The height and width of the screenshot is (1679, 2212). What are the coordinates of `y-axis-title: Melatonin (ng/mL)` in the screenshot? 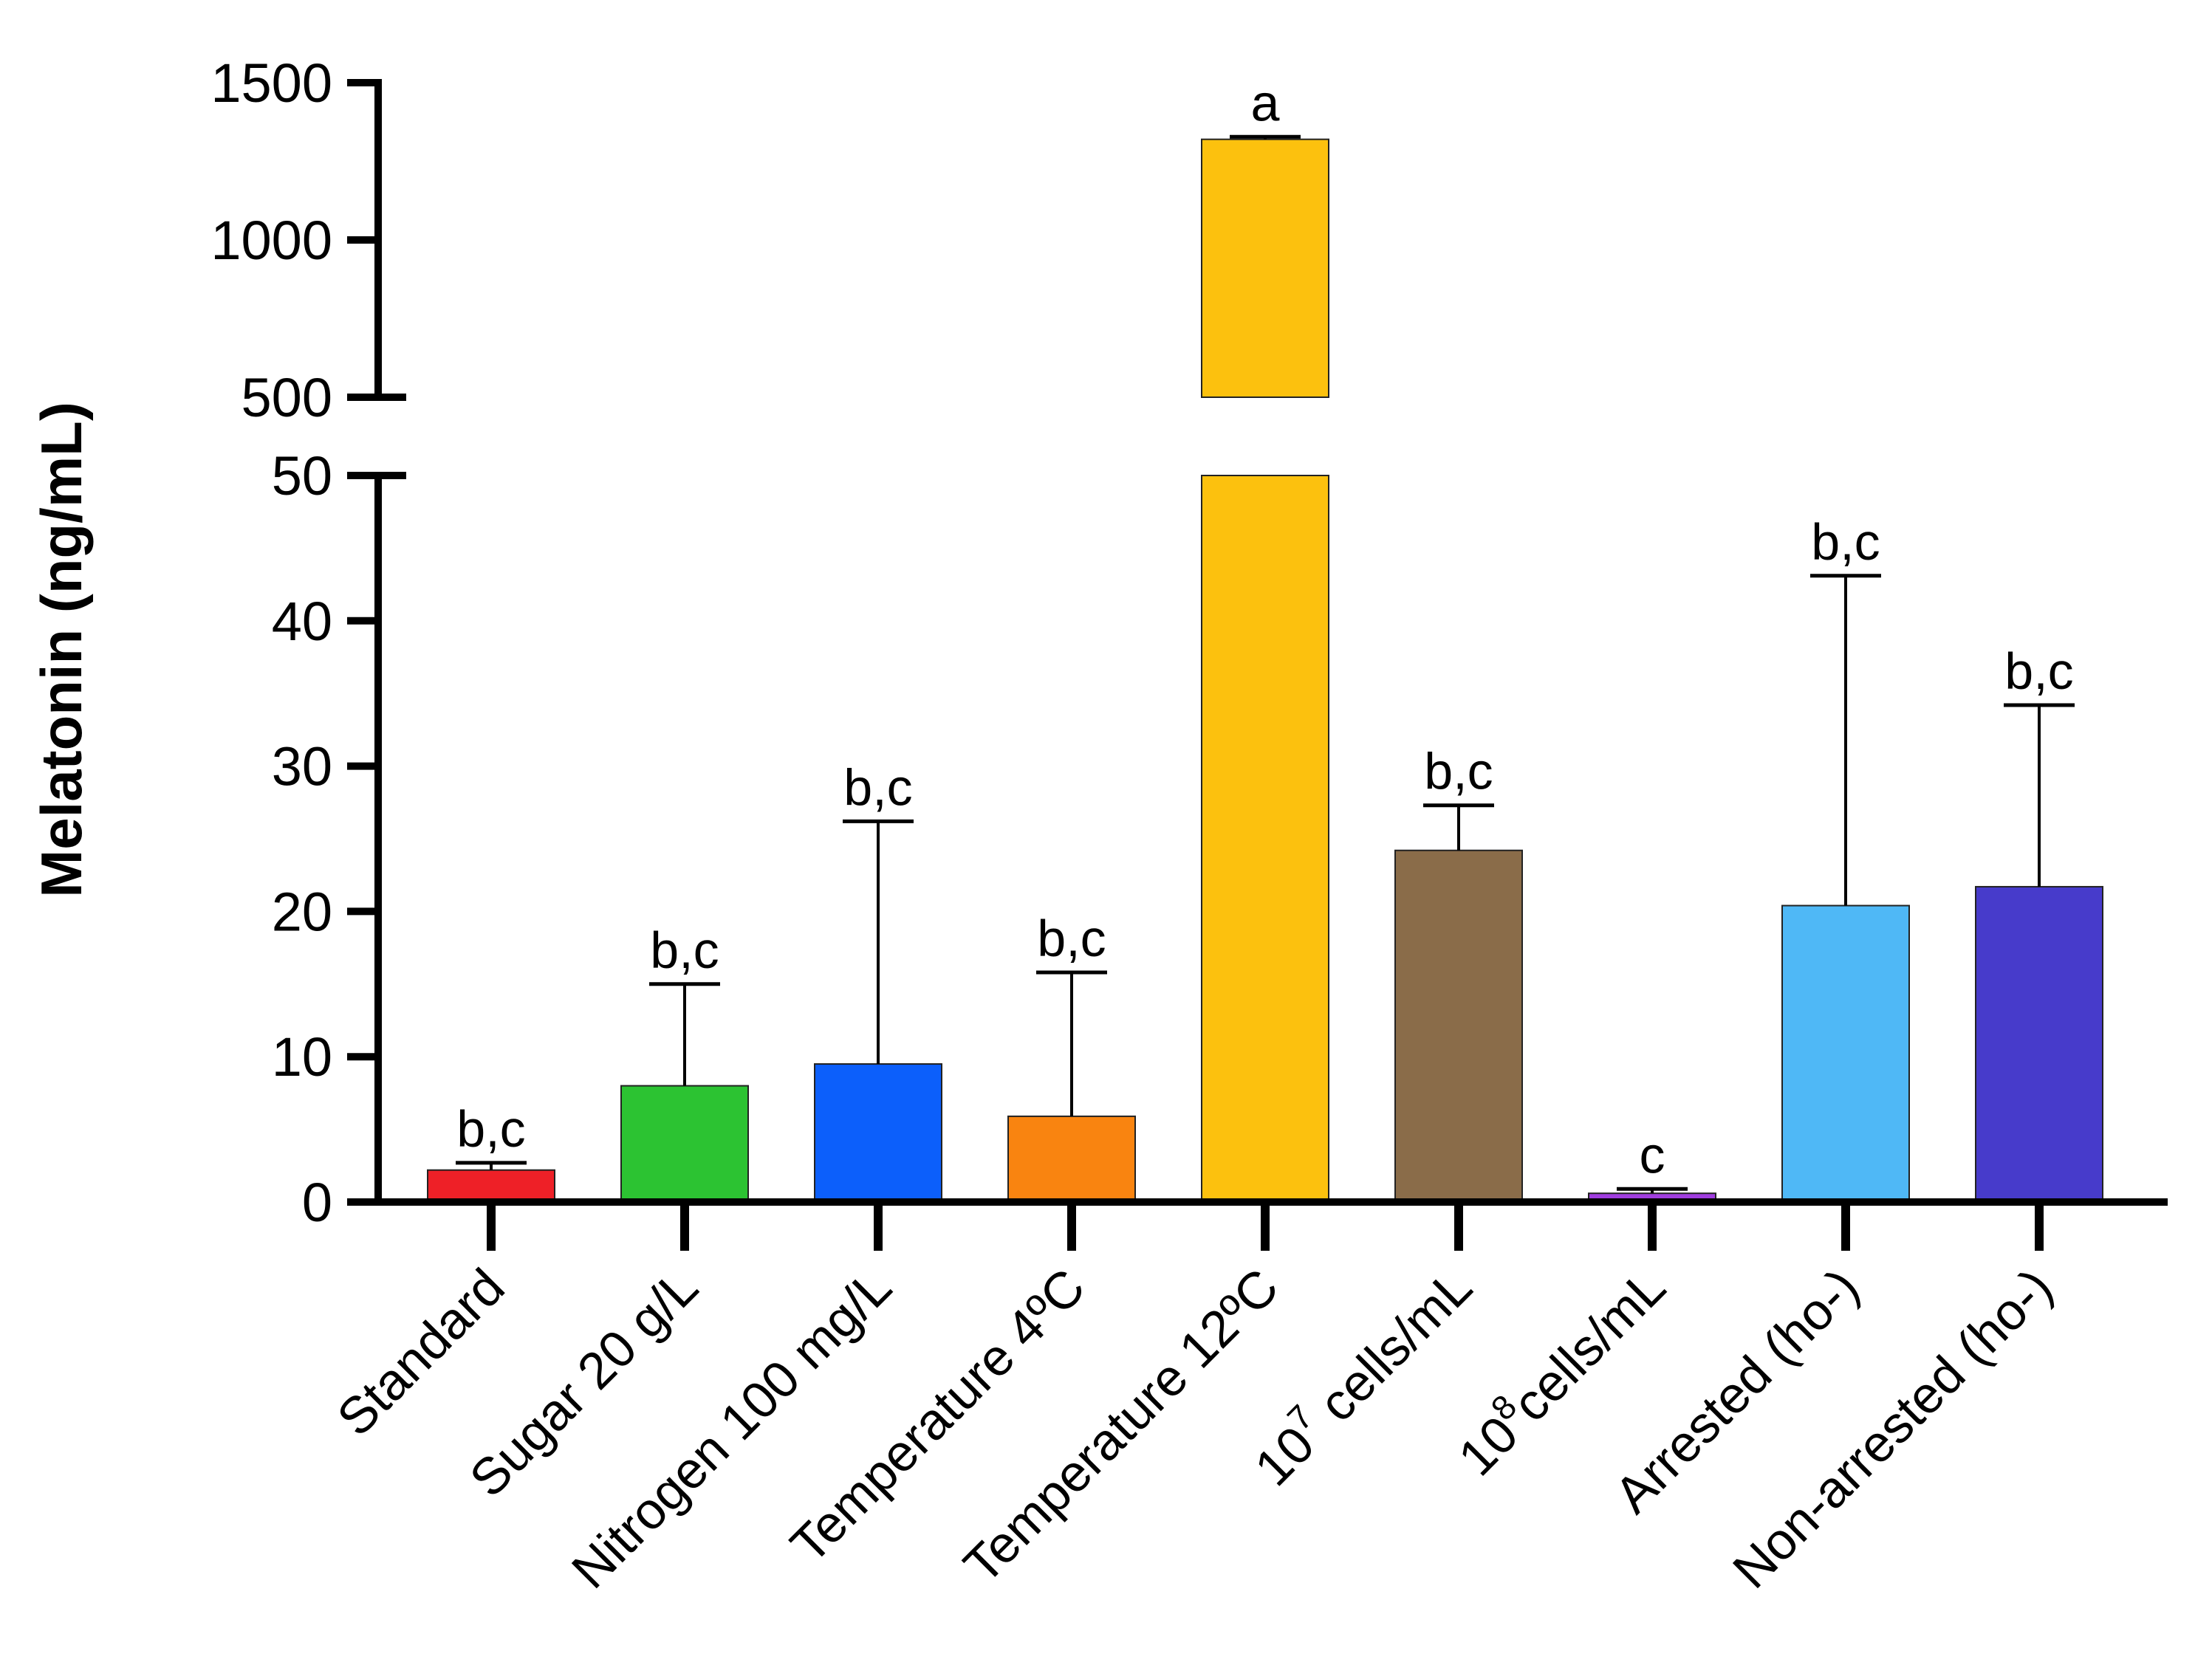 It's located at (61, 650).